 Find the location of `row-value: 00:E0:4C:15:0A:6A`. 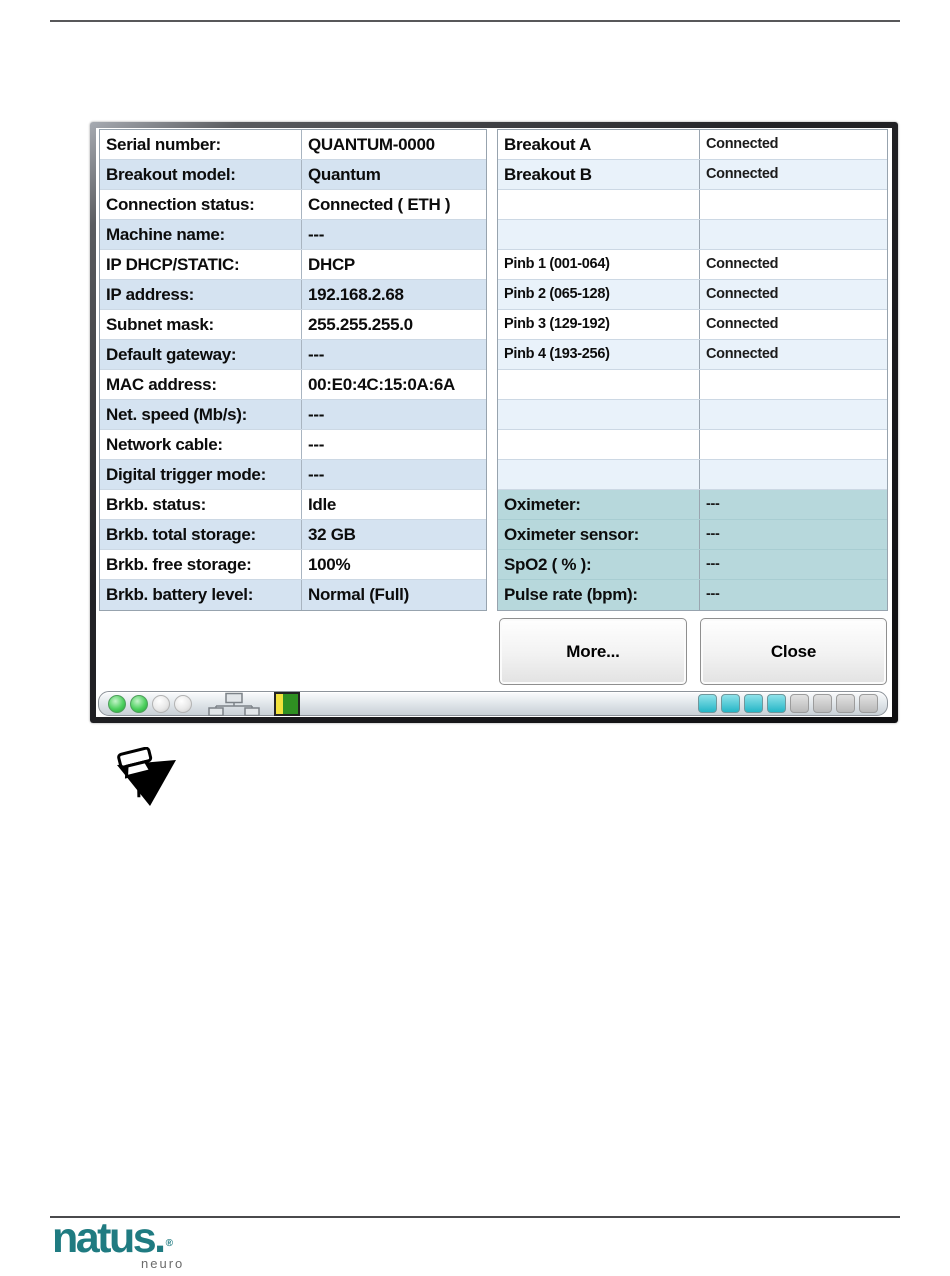

row-value: 00:E0:4C:15:0A:6A is located at coordinates (393, 384).